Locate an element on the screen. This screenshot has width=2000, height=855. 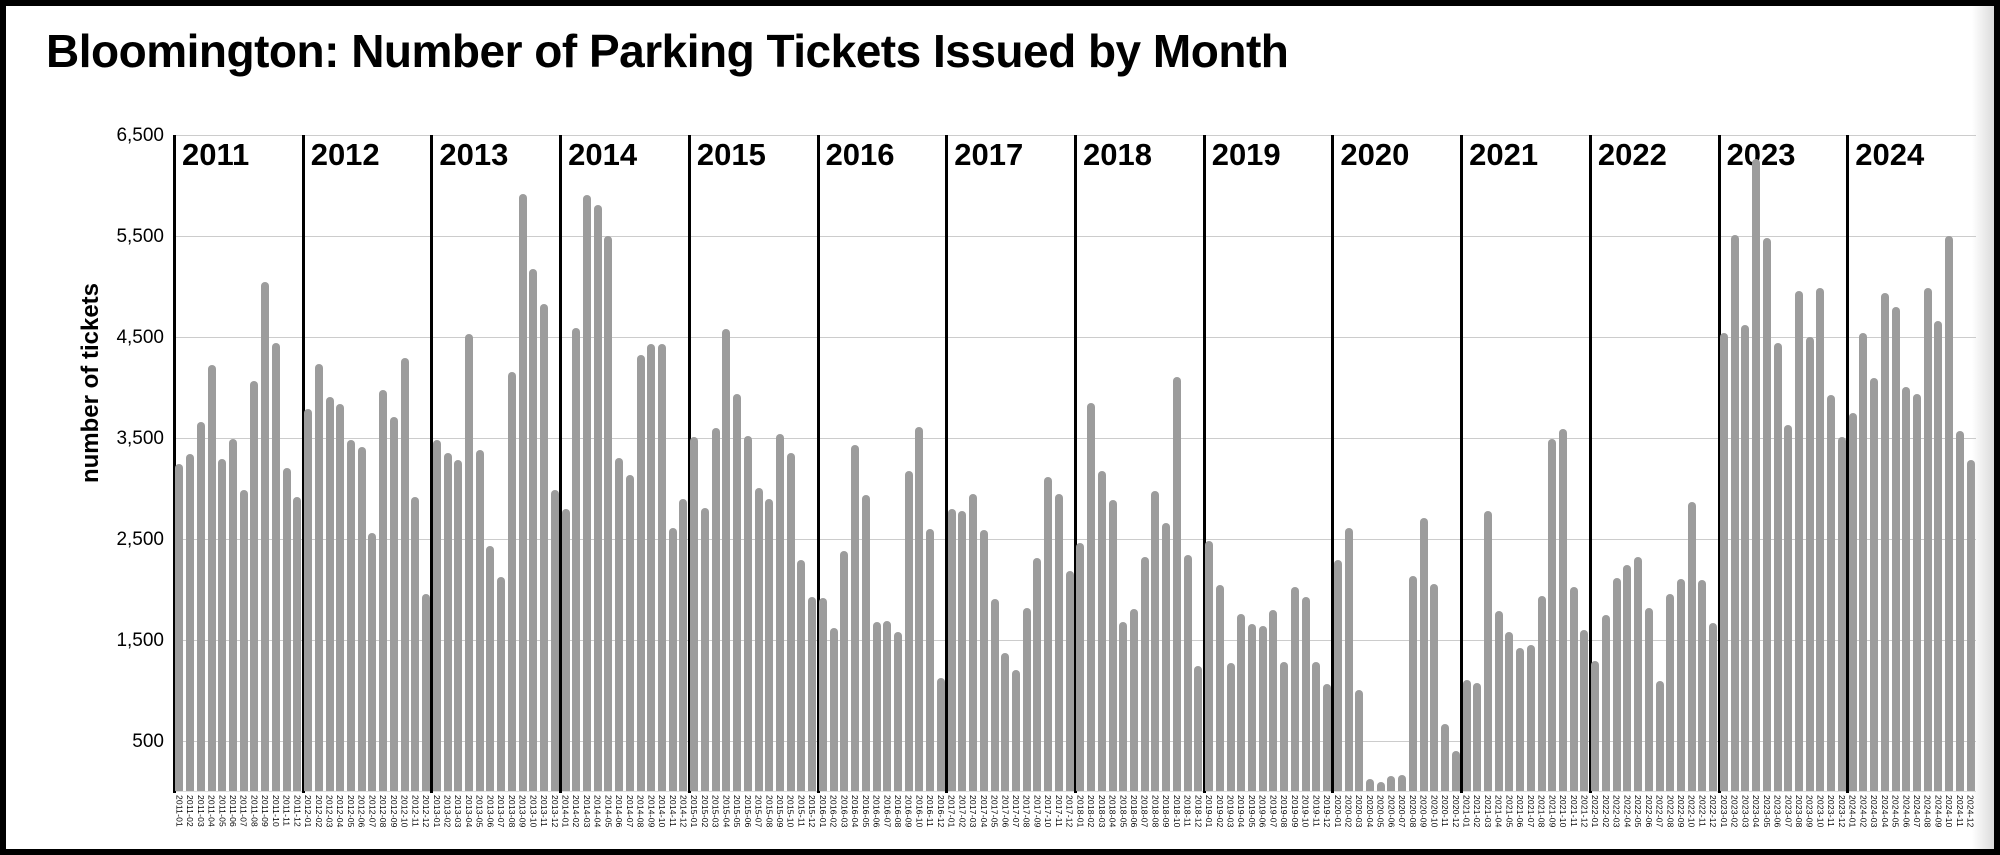
x-tick-label-2015-12: 2015-12 is located at coordinates (812, 811).